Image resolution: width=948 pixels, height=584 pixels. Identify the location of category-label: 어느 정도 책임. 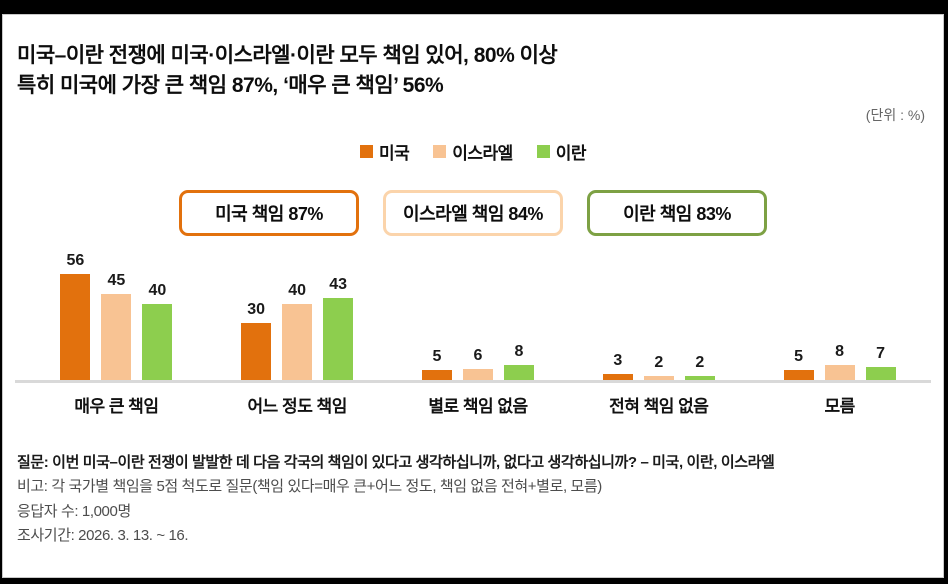
(297, 406).